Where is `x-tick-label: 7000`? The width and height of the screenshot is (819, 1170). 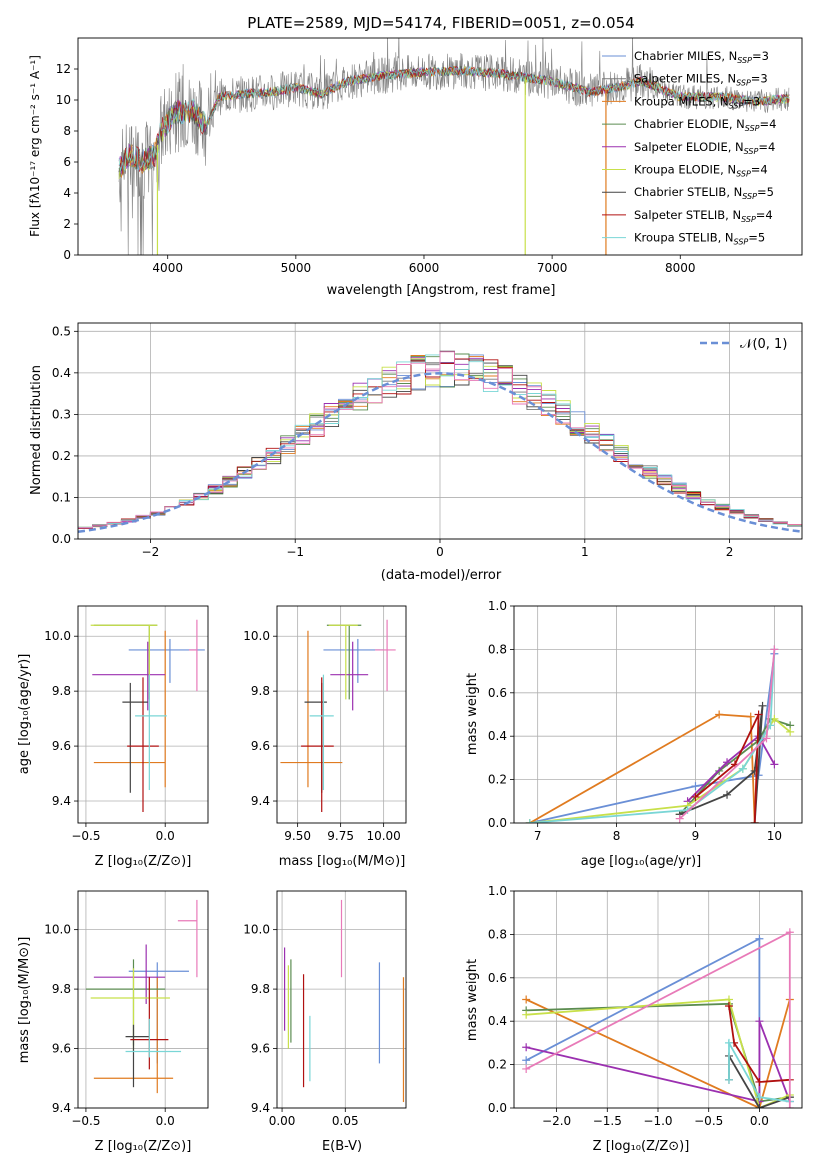
x-tick-label: 7000 is located at coordinates (552, 268).